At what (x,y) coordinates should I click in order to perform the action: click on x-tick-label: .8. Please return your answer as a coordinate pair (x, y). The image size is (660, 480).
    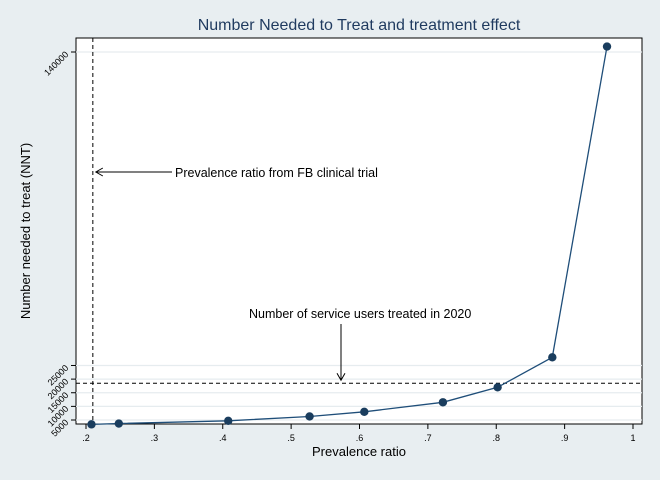
    Looking at the image, I should click on (496, 438).